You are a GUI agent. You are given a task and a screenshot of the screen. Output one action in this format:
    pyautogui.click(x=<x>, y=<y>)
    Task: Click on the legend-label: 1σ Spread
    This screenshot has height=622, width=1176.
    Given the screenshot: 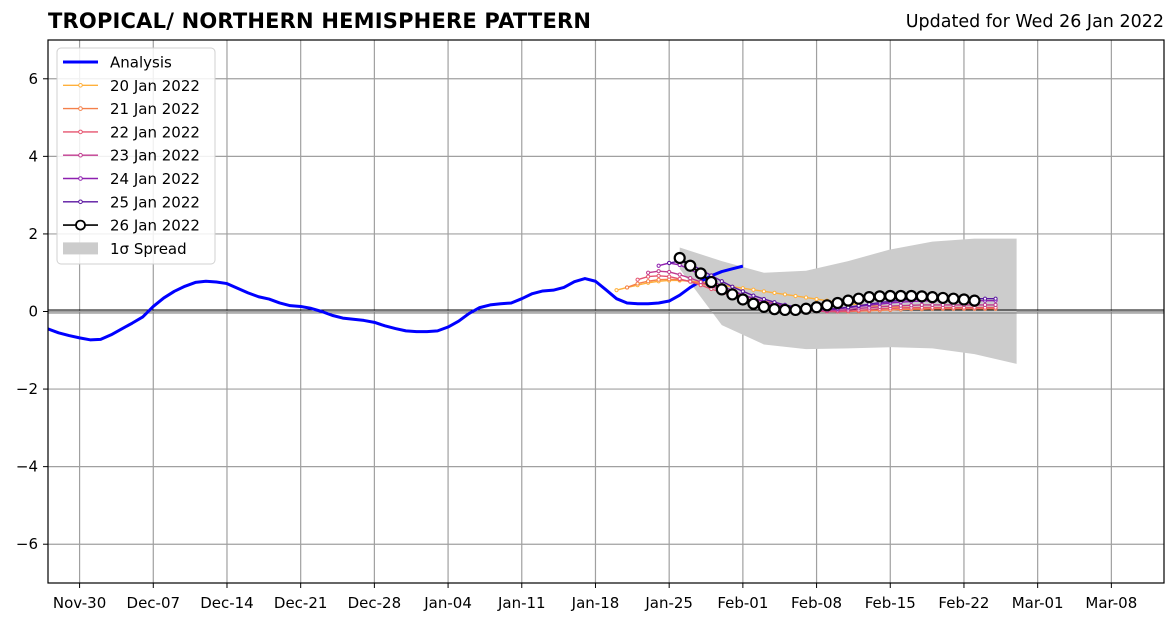 What is the action you would take?
    pyautogui.click(x=148, y=249)
    